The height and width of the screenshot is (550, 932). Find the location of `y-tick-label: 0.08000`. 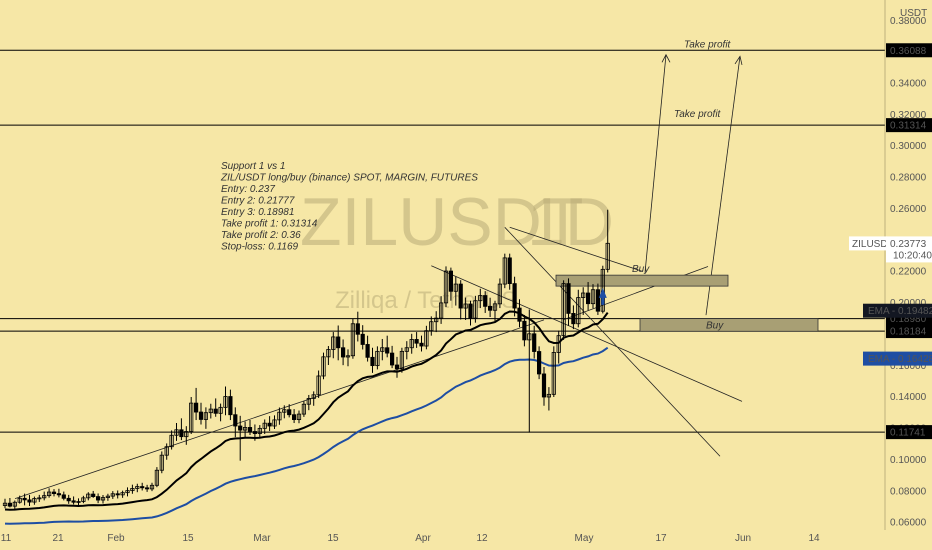

y-tick-label: 0.08000 is located at coordinates (908, 491).